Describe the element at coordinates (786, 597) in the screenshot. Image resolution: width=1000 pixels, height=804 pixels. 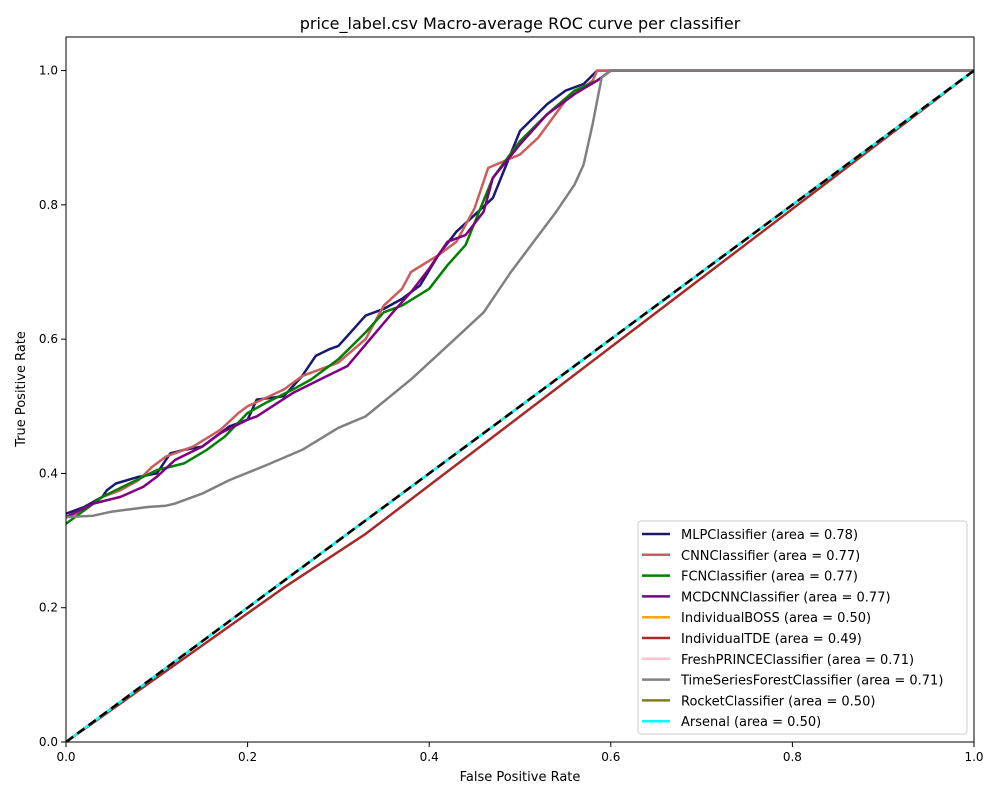
I see `legend-label: MCDCNNClassifier (area = 0.77)` at that location.